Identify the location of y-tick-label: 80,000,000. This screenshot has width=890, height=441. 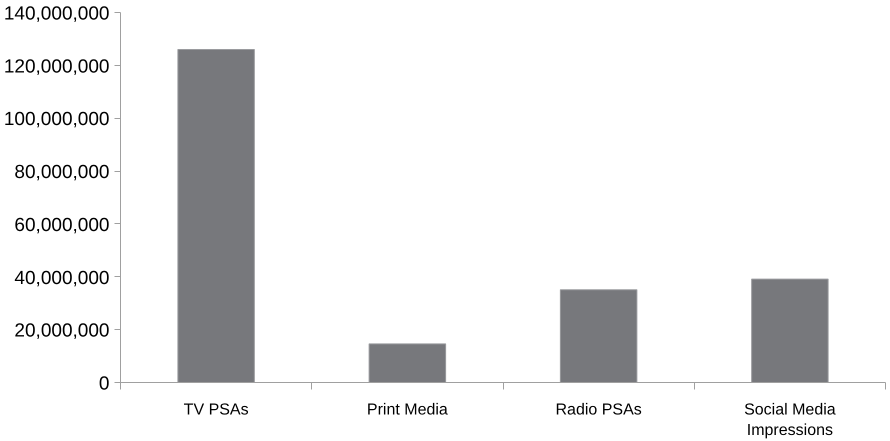
(62, 173).